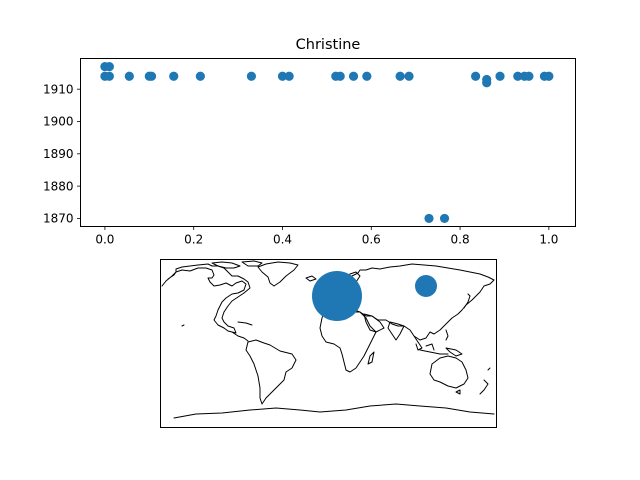 Image resolution: width=640 pixels, height=480 pixels. I want to click on y-tick-label: 1910, so click(58, 89).